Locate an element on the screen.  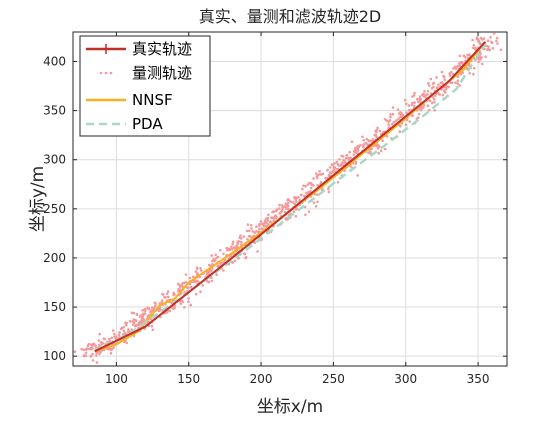
y-tick-label: 100 is located at coordinates (54, 356).